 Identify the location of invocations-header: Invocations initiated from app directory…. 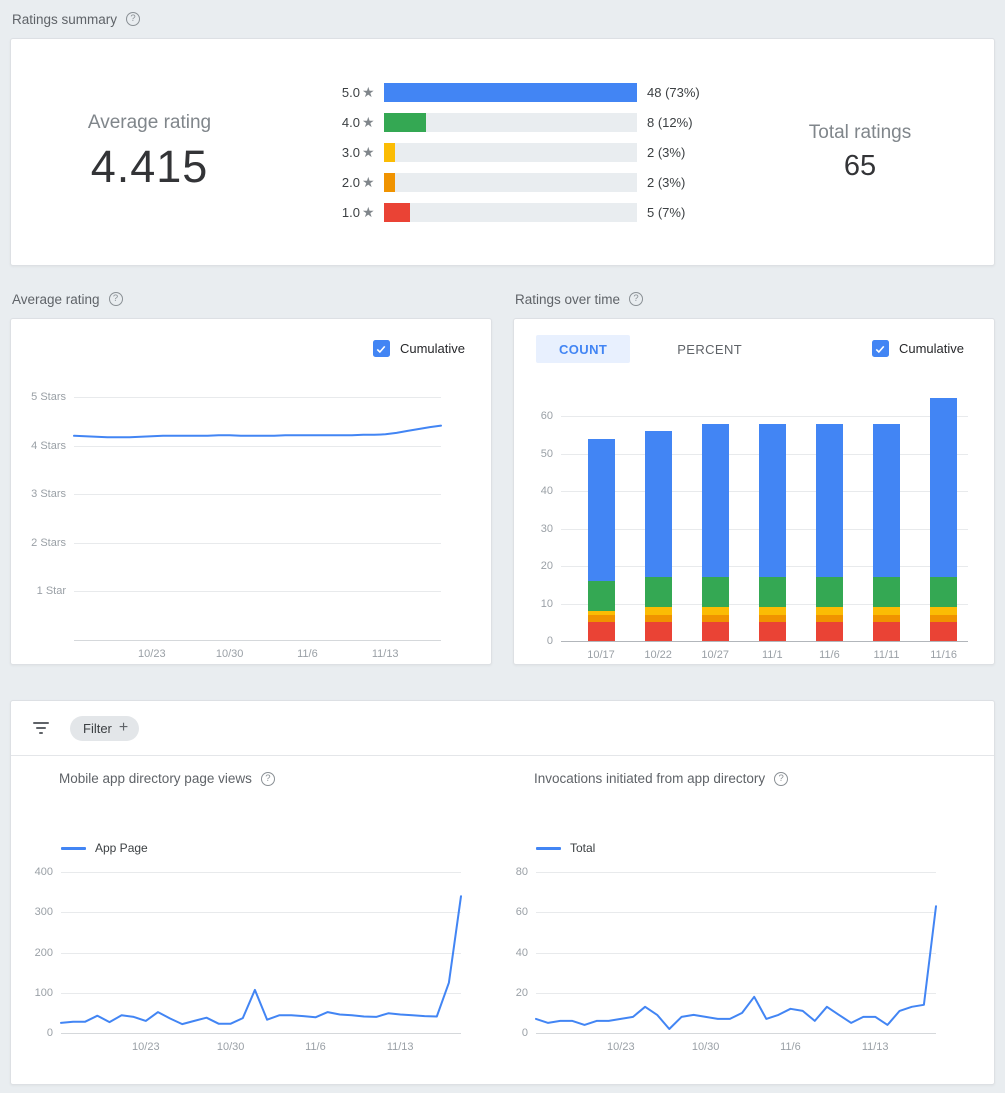
(764, 778).